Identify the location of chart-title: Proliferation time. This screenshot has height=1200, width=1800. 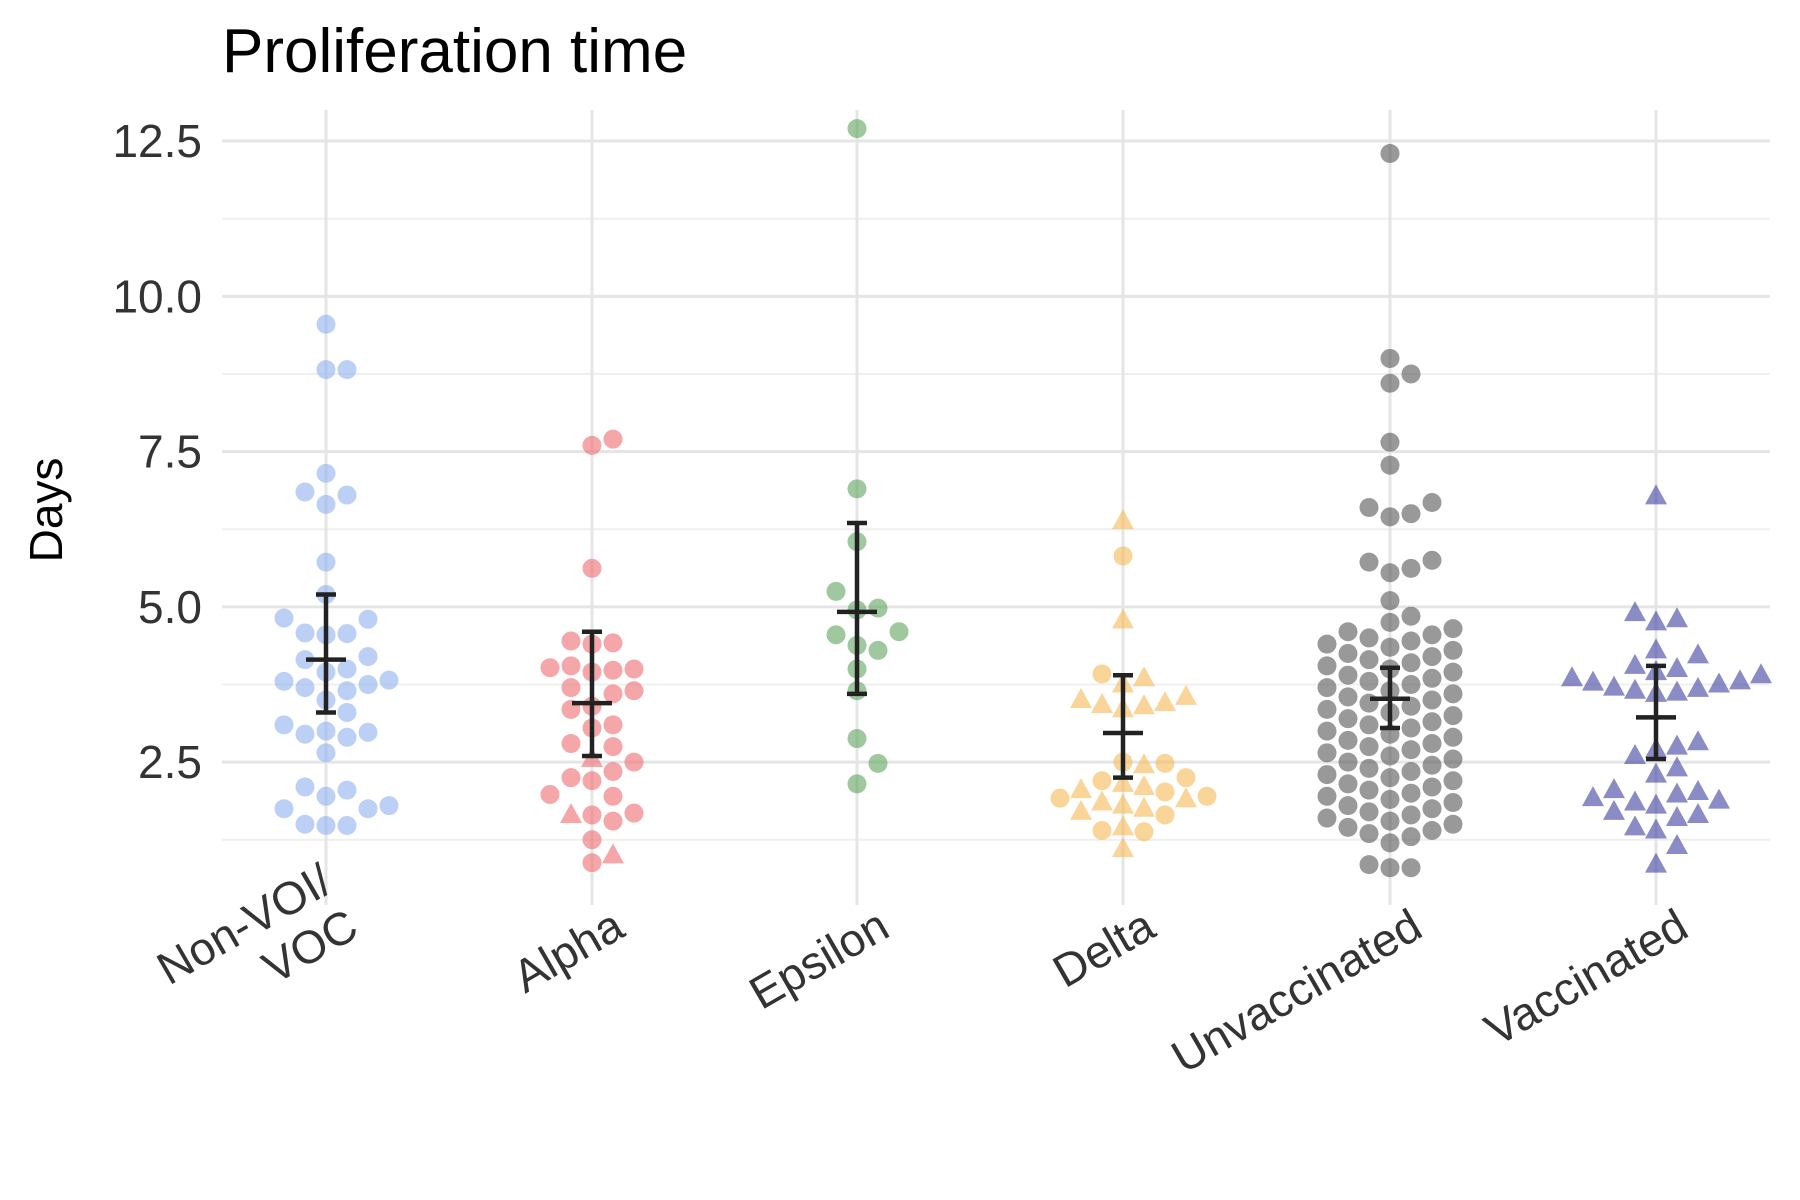
(454, 51).